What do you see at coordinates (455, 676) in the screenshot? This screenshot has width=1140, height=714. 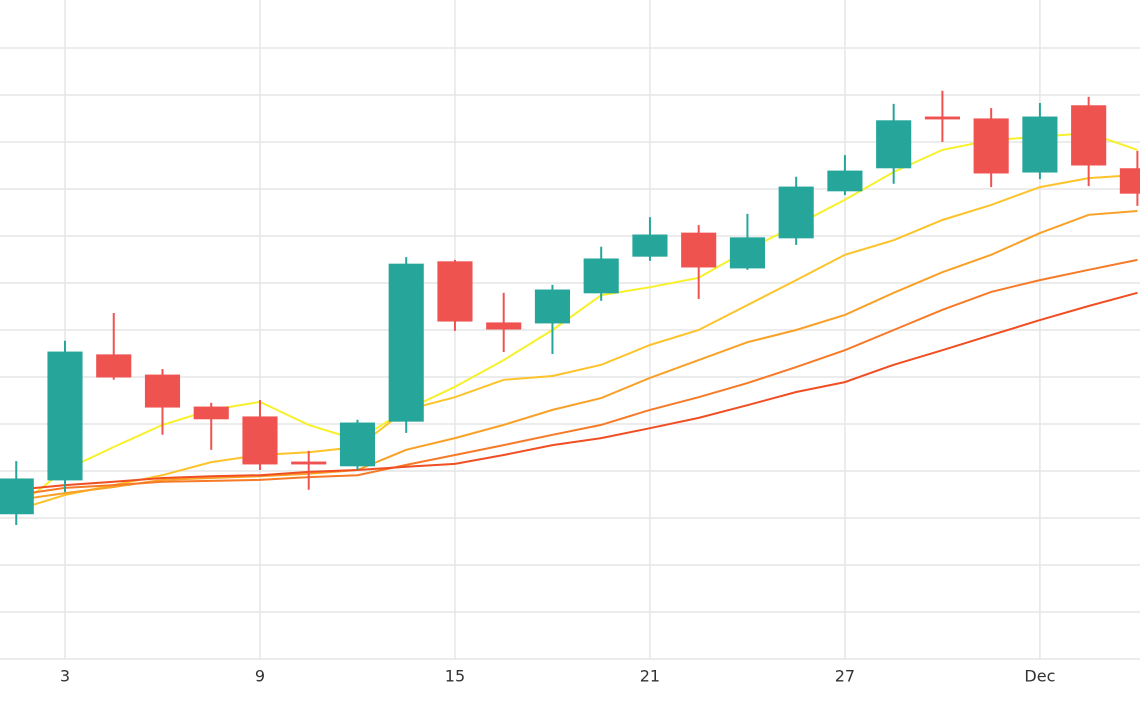 I see `x-tick-label: 15` at bounding box center [455, 676].